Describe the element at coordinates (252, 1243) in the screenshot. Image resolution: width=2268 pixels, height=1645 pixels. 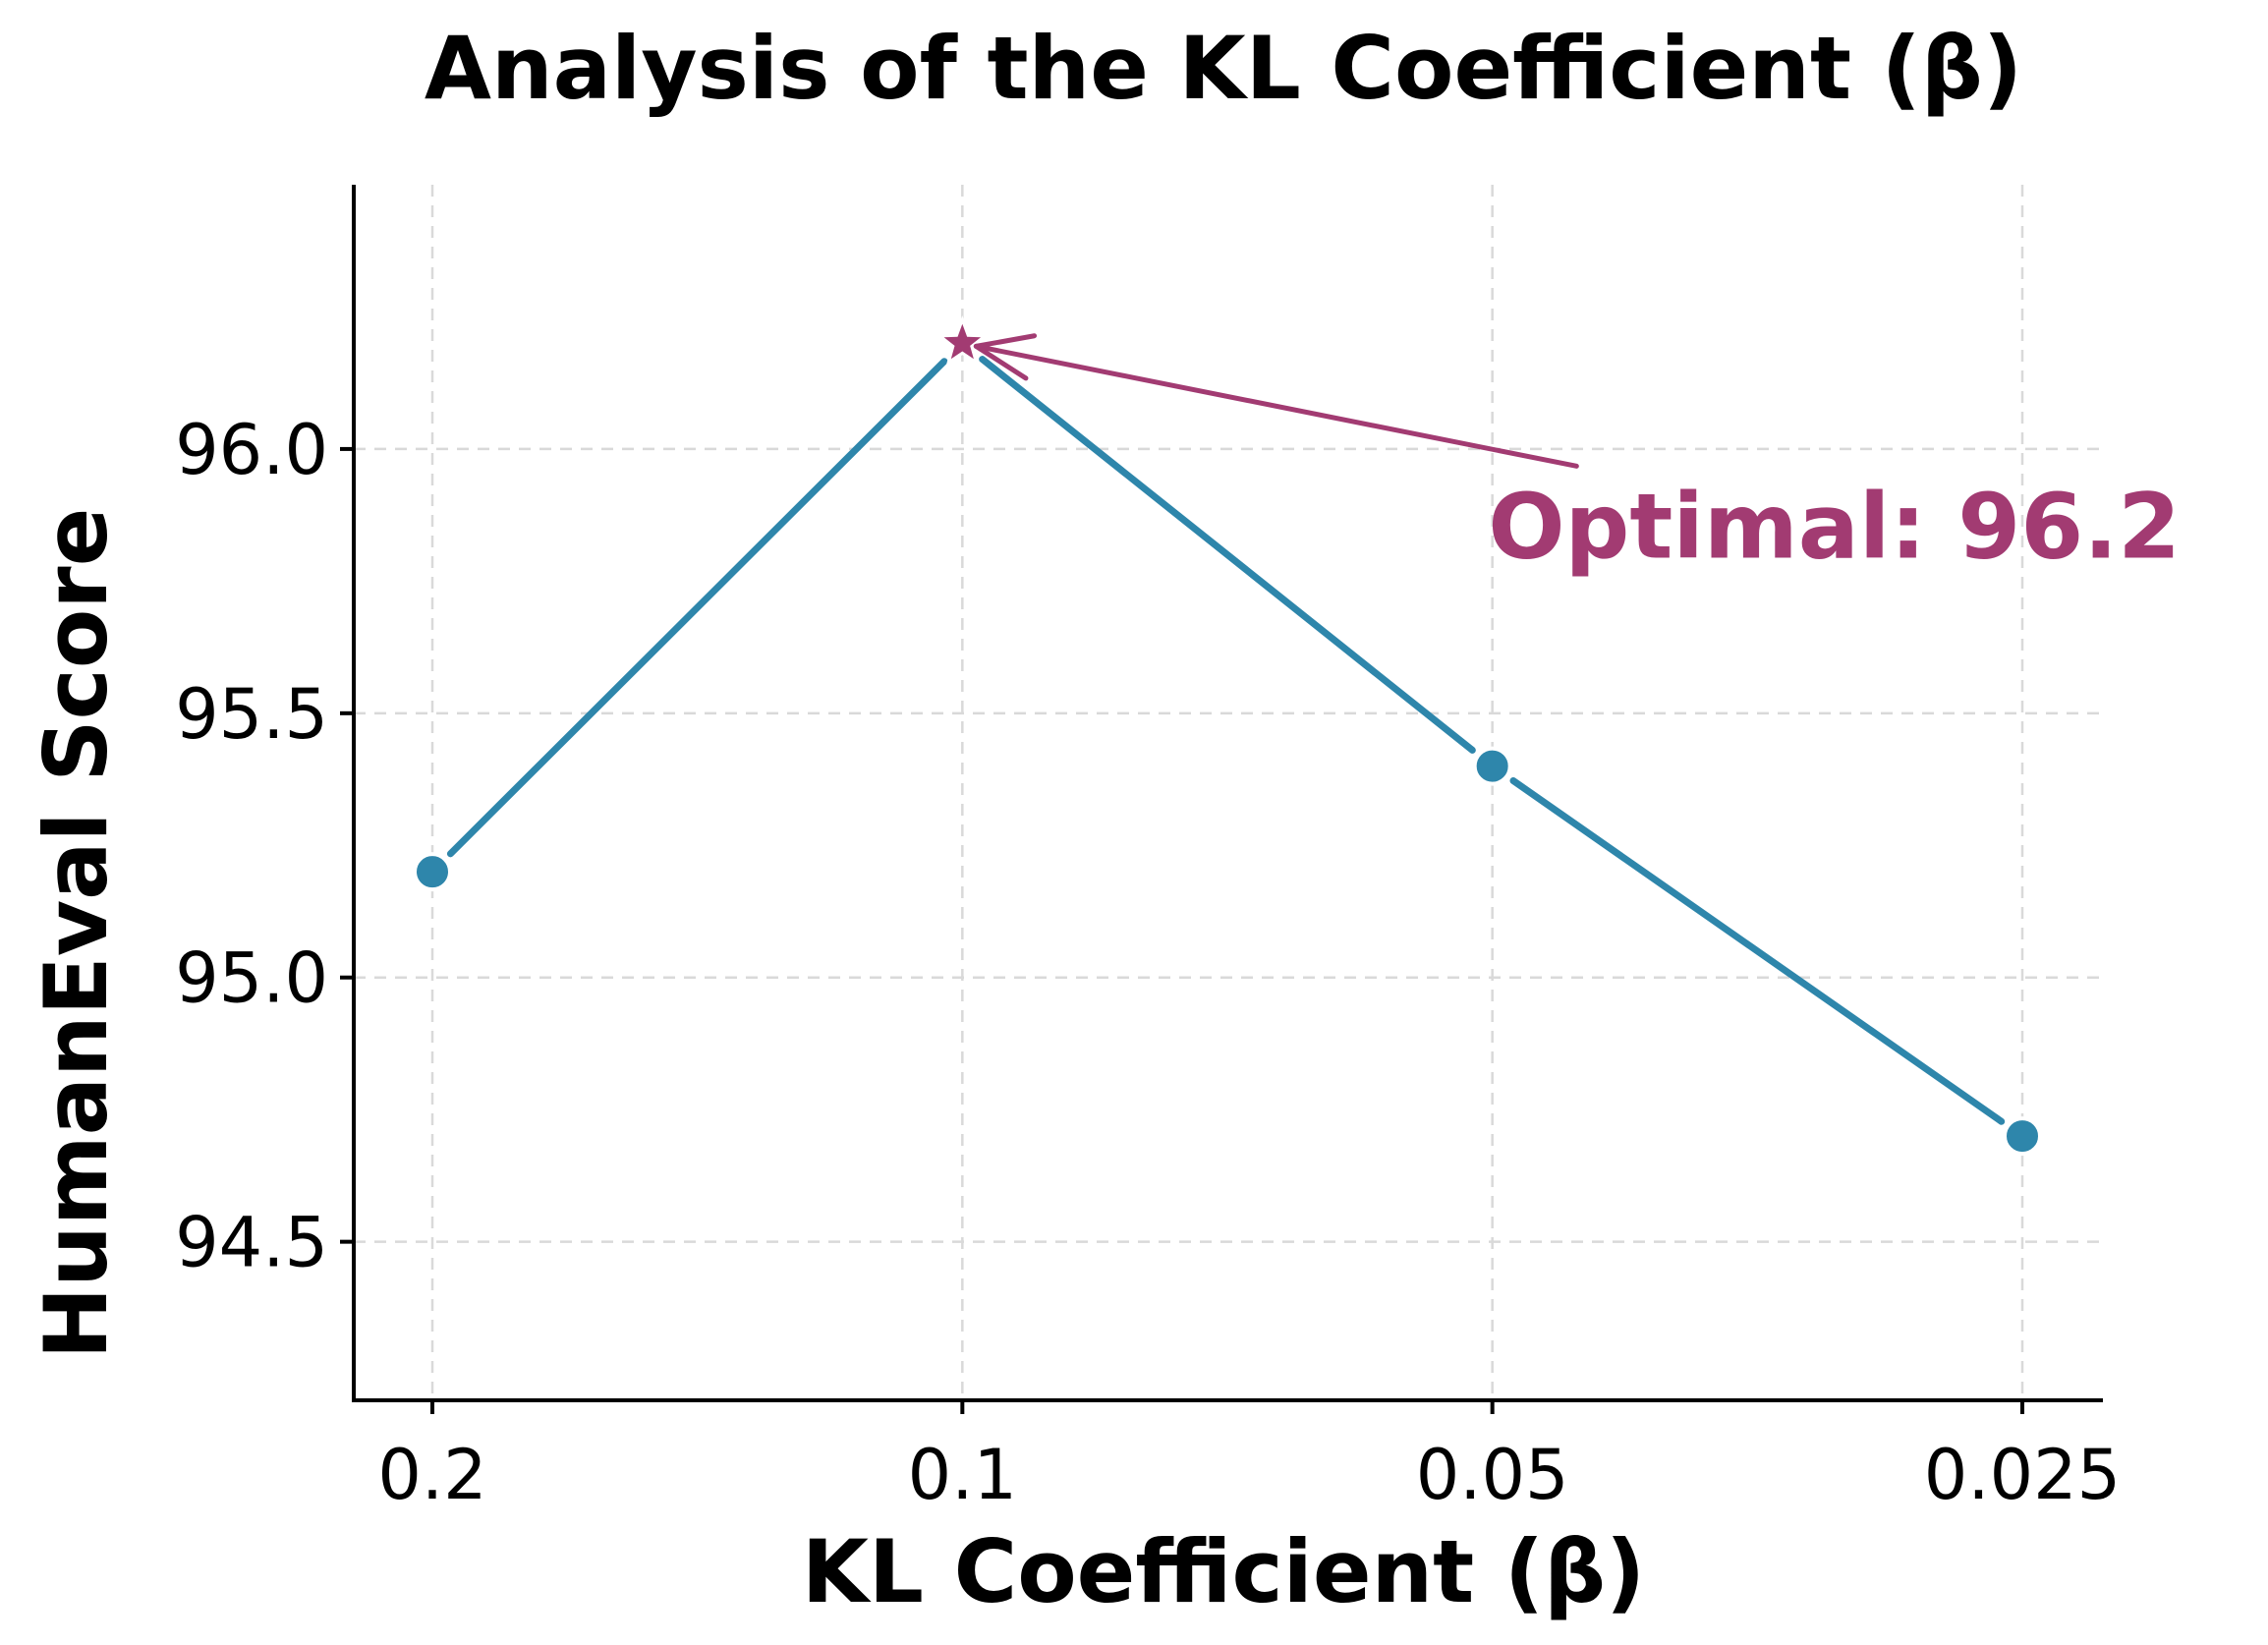
I see `y-tick-label: 94.5` at that location.